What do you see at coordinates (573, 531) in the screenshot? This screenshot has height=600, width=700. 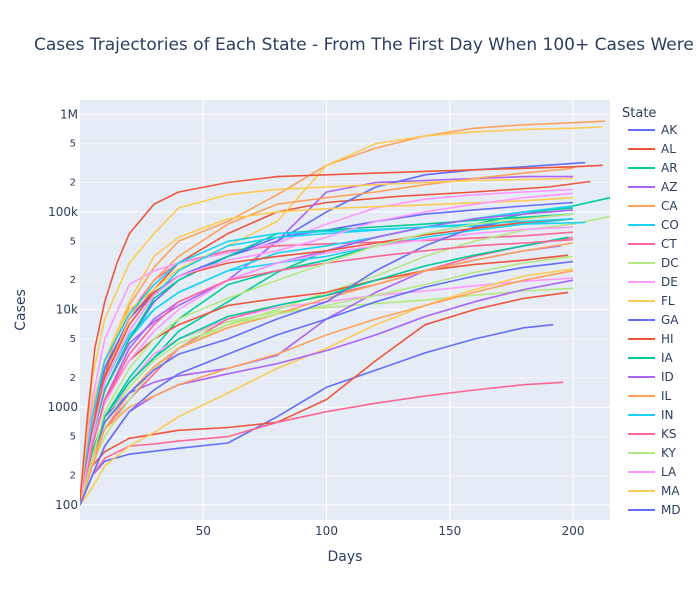 I see `x-tick-label: 200` at bounding box center [573, 531].